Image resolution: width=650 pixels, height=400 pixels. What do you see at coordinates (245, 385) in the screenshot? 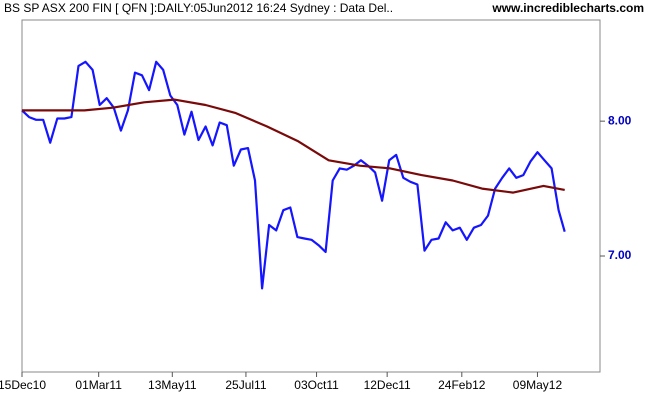
I see `x-tick-label: 25Jul11` at bounding box center [245, 385].